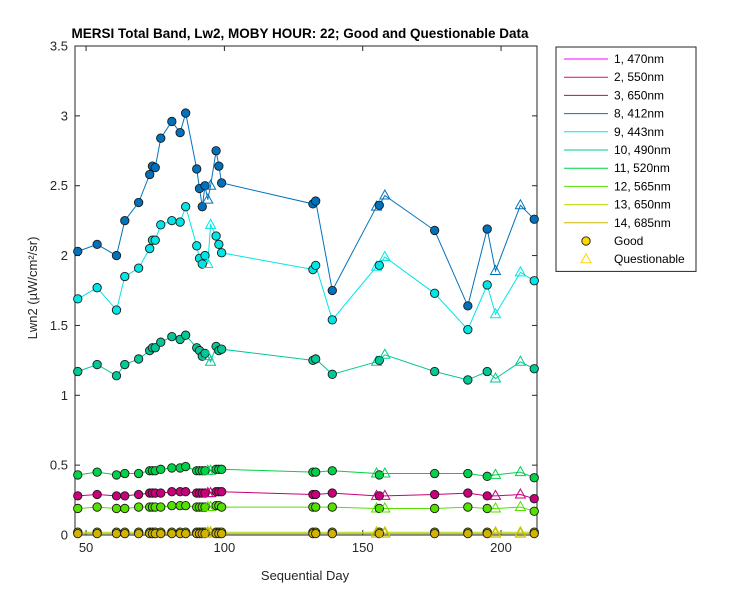 The height and width of the screenshot is (600, 750). I want to click on x-axis-label: Sequential Day, so click(305, 575).